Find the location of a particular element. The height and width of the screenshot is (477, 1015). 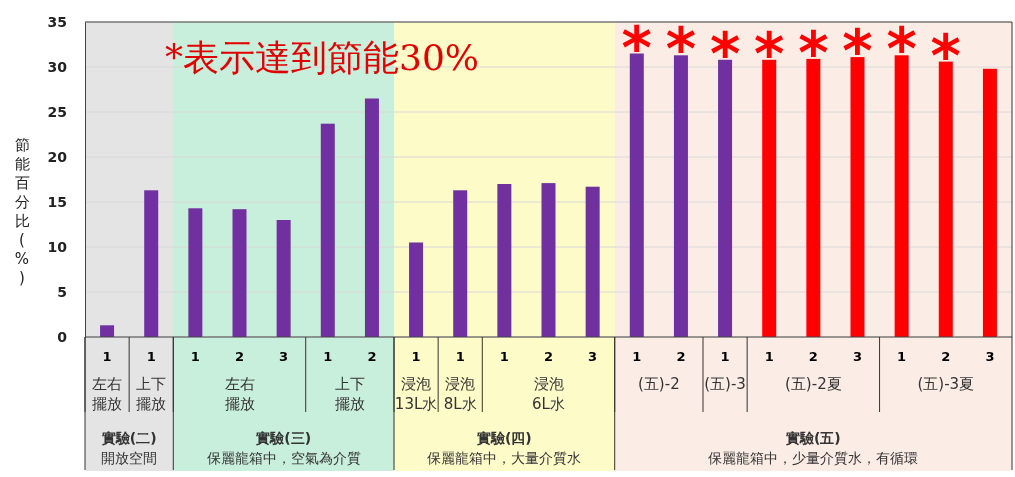

y-tick-label: 20 is located at coordinates (57, 156).